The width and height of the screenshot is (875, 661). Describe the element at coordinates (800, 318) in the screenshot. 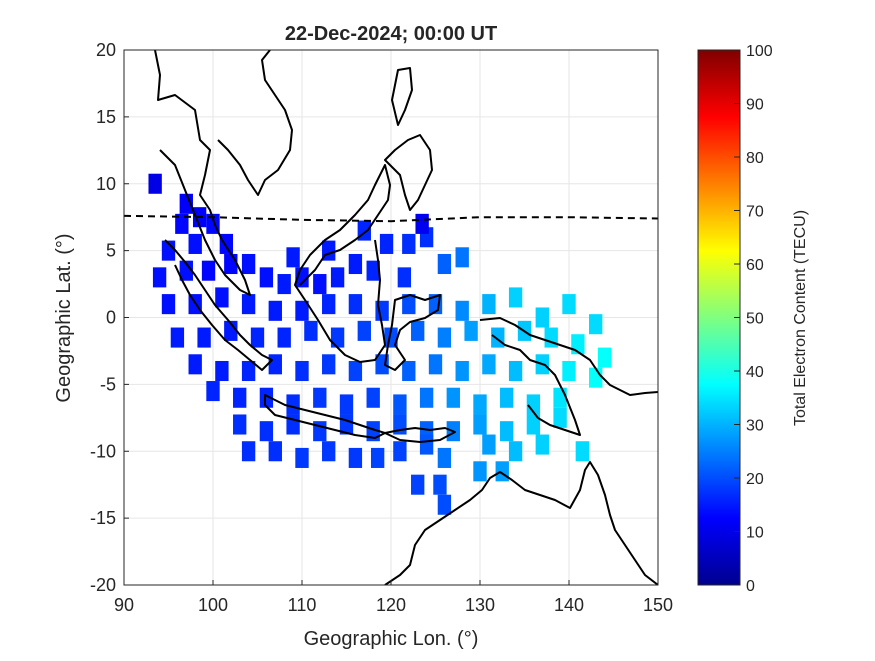

I see `colorbar-label: Total Electron Content (TECU)` at that location.